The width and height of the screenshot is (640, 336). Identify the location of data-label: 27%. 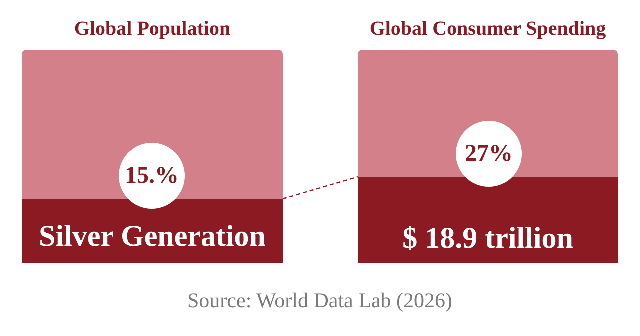
(489, 154).